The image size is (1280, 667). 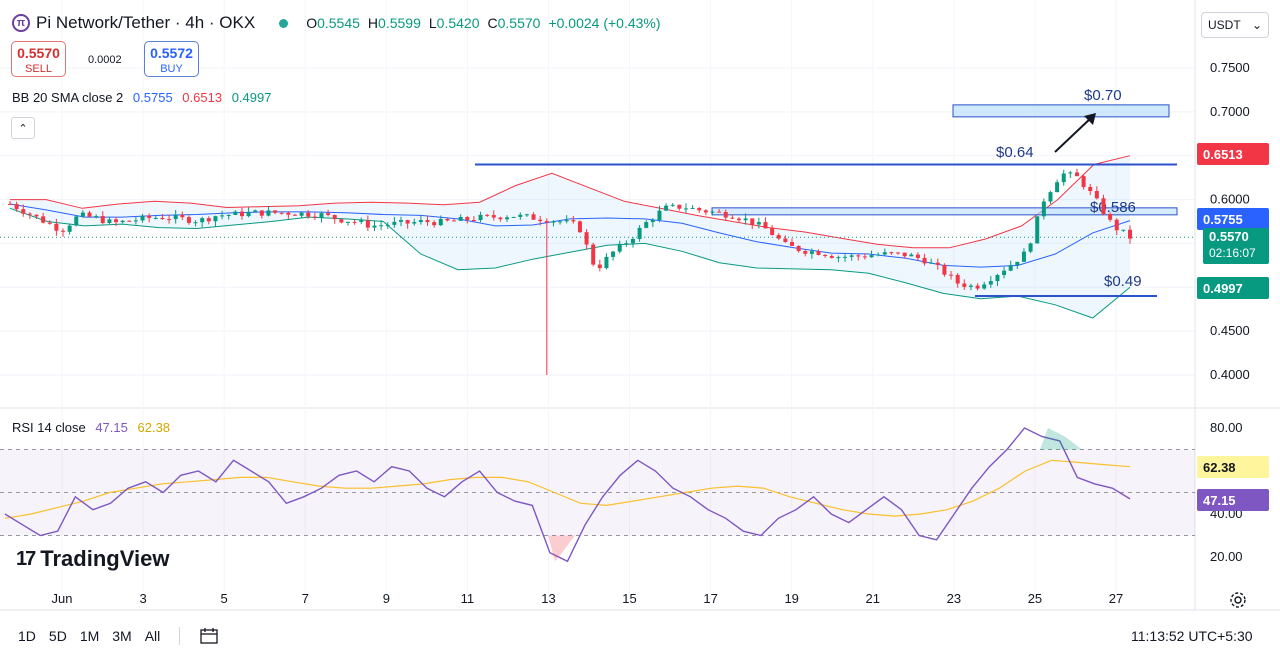 What do you see at coordinates (142, 598) in the screenshot?
I see `x-tick-label: 3` at bounding box center [142, 598].